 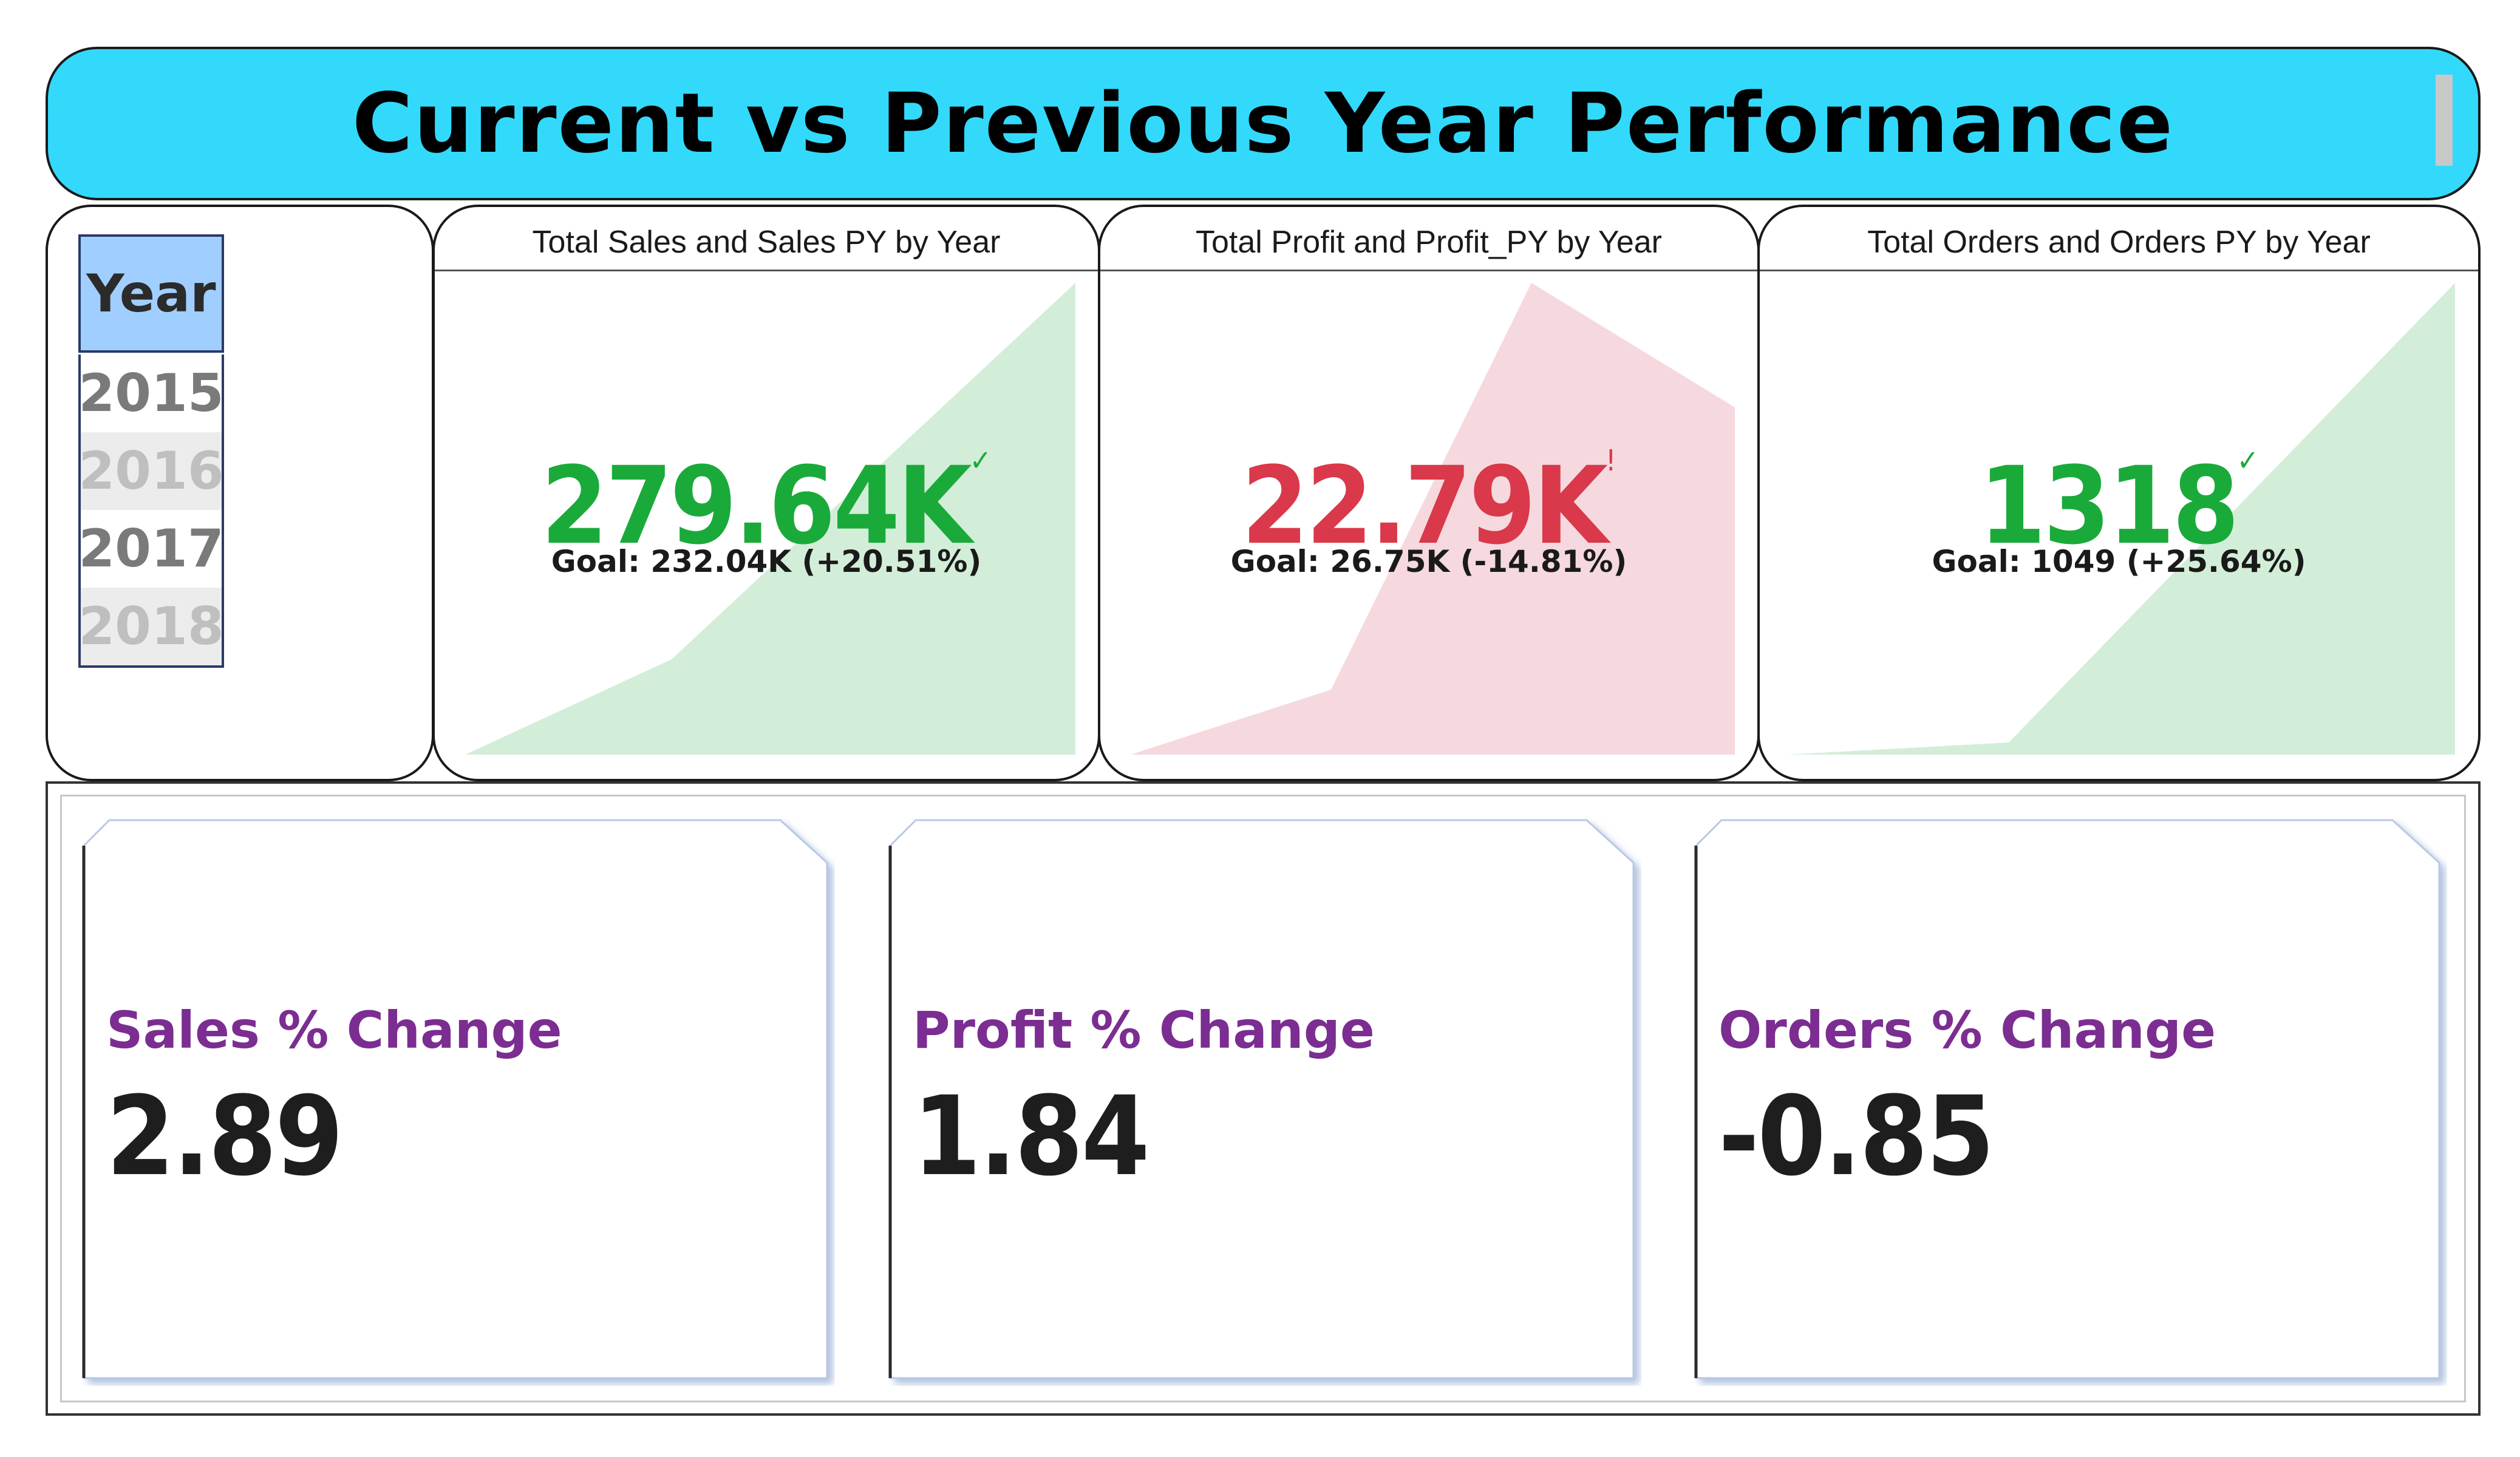 I want to click on title-banner: Current vs Previous Year Performance, so click(x=1263, y=123).